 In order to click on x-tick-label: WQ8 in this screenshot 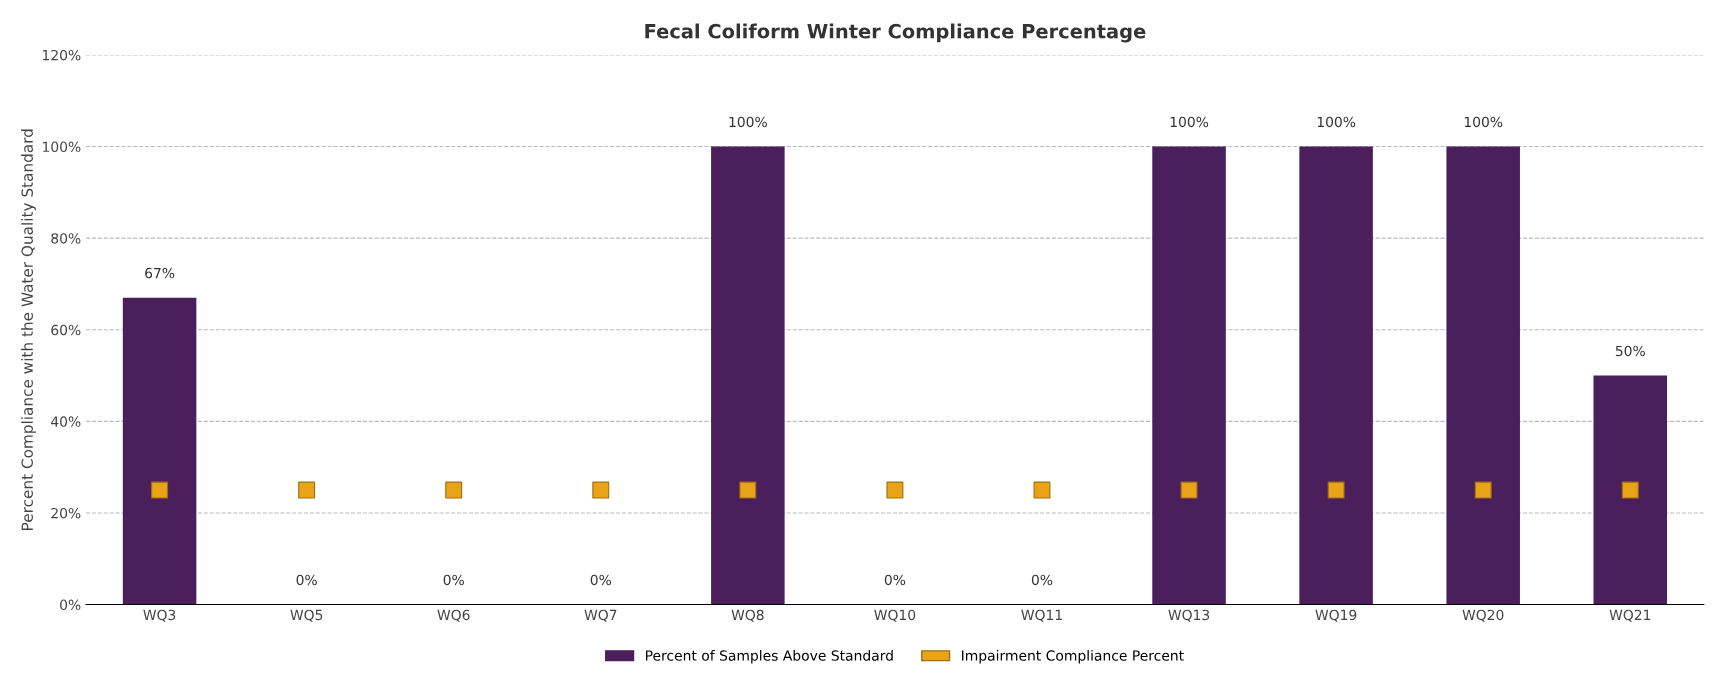, I will do `click(747, 615)`.